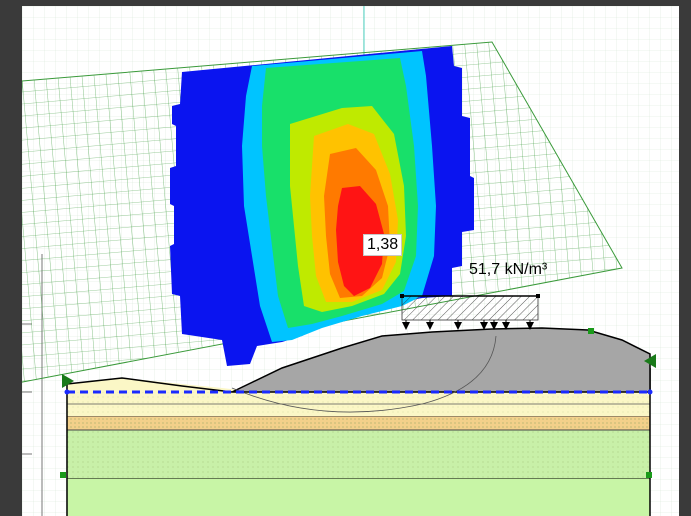 The image size is (691, 516). Describe the element at coordinates (149, 385) in the screenshot. I see `ground-surface` at that location.